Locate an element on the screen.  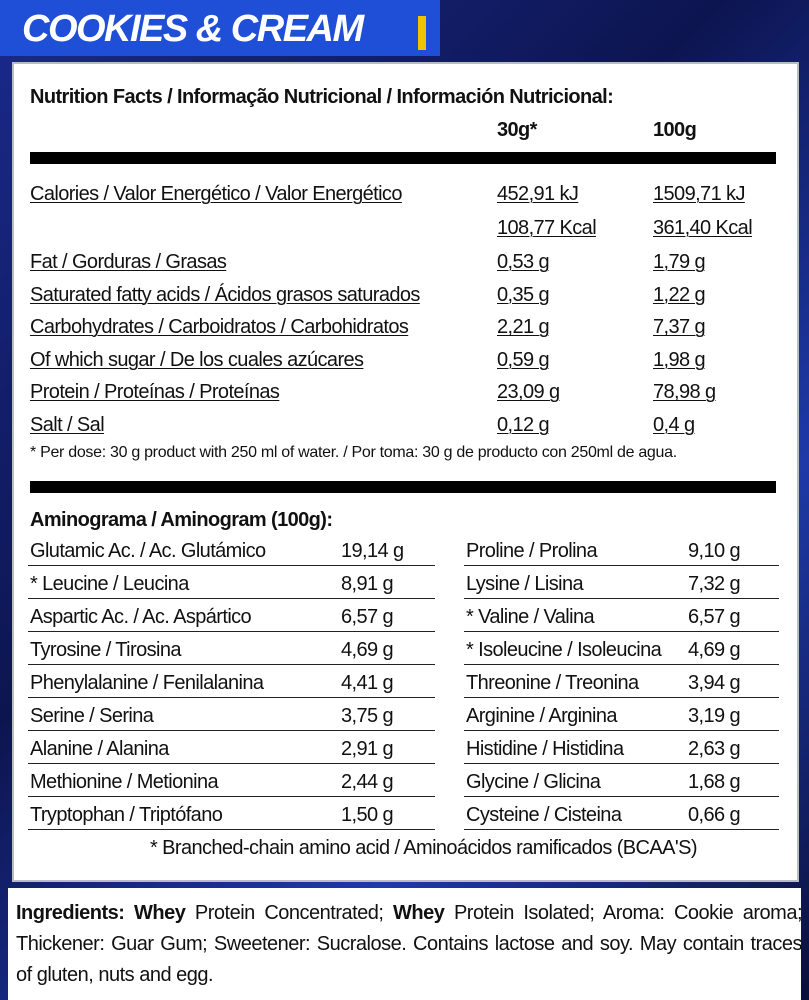
amino-label: Alanine / Alanina is located at coordinates (99, 749).